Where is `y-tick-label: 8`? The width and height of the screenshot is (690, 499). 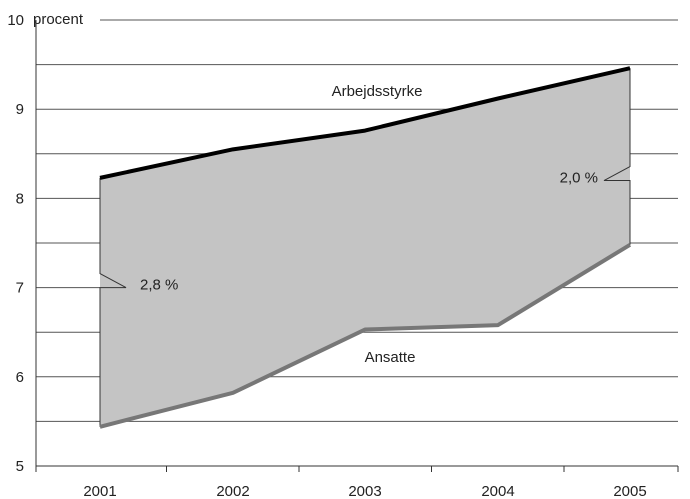
y-tick-label: 8 is located at coordinates (20, 198).